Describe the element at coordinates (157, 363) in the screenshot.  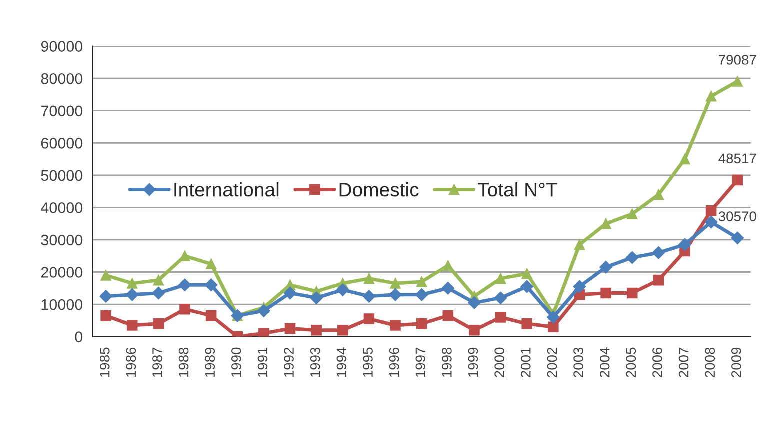
I see `x-tick-label: 1987` at that location.